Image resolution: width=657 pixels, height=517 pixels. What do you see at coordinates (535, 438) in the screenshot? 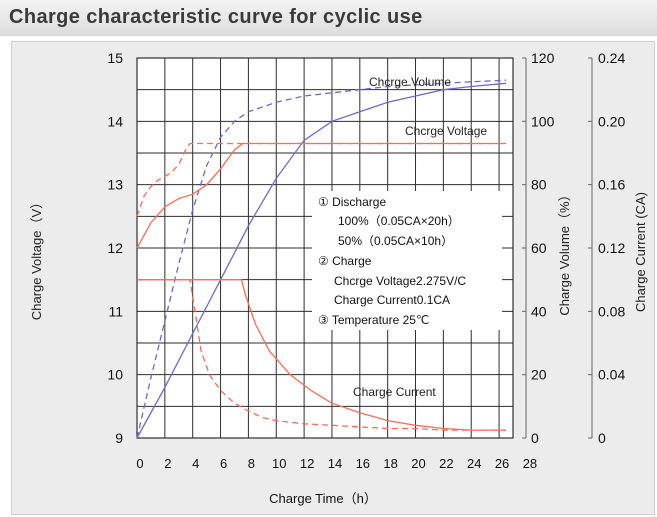
I see `y-tick-label-volume: 0` at bounding box center [535, 438].